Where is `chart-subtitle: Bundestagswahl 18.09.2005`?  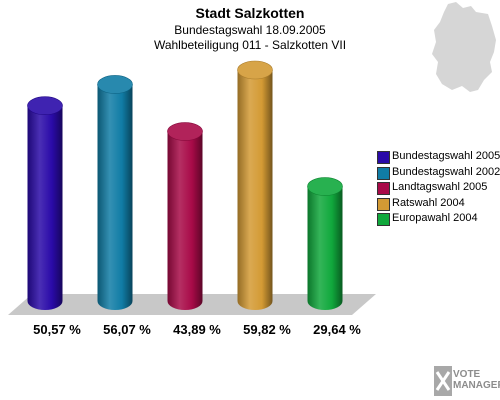 chart-subtitle: Bundestagswahl 18.09.2005 is located at coordinates (250, 30).